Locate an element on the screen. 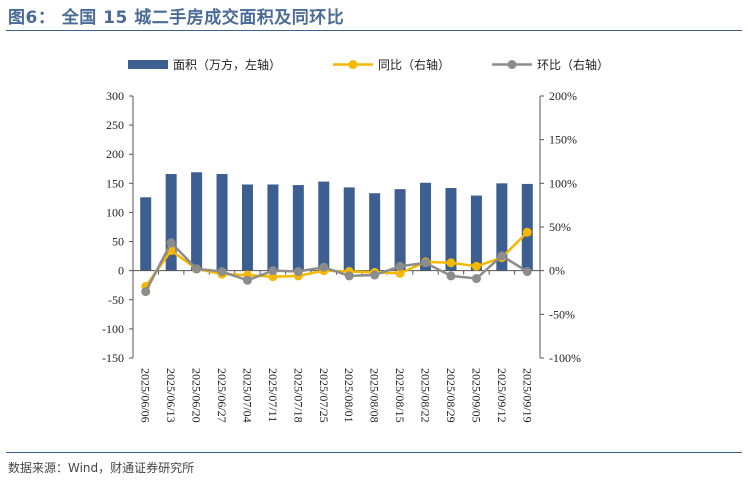 Image resolution: width=748 pixels, height=481 pixels. x-axis-category-label: 2025/09/05 is located at coordinates (476, 395).